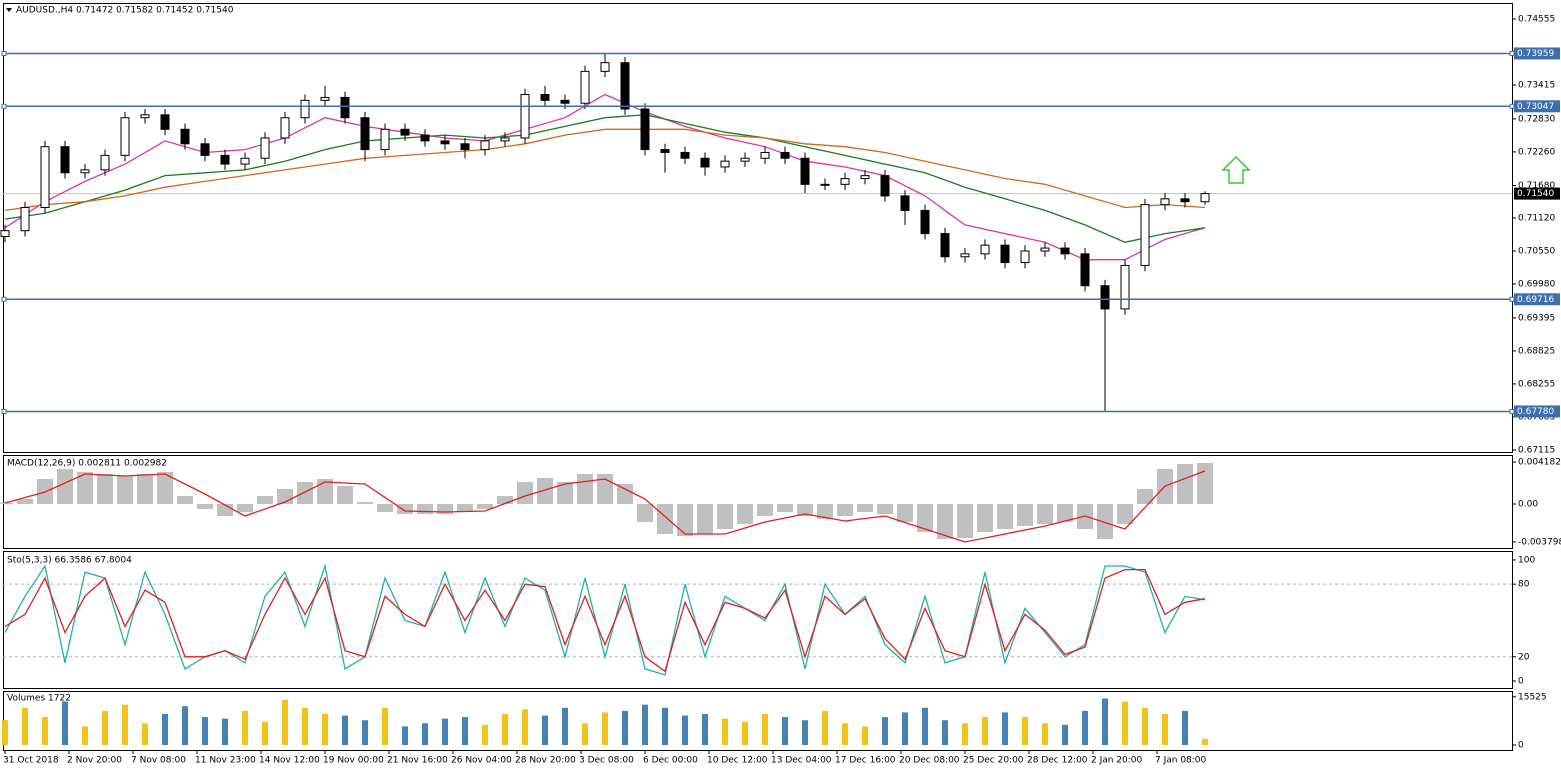 This screenshot has height=772, width=1561. What do you see at coordinates (353, 761) in the screenshot?
I see `x-tick-label: 19 Nov 00:00` at bounding box center [353, 761].